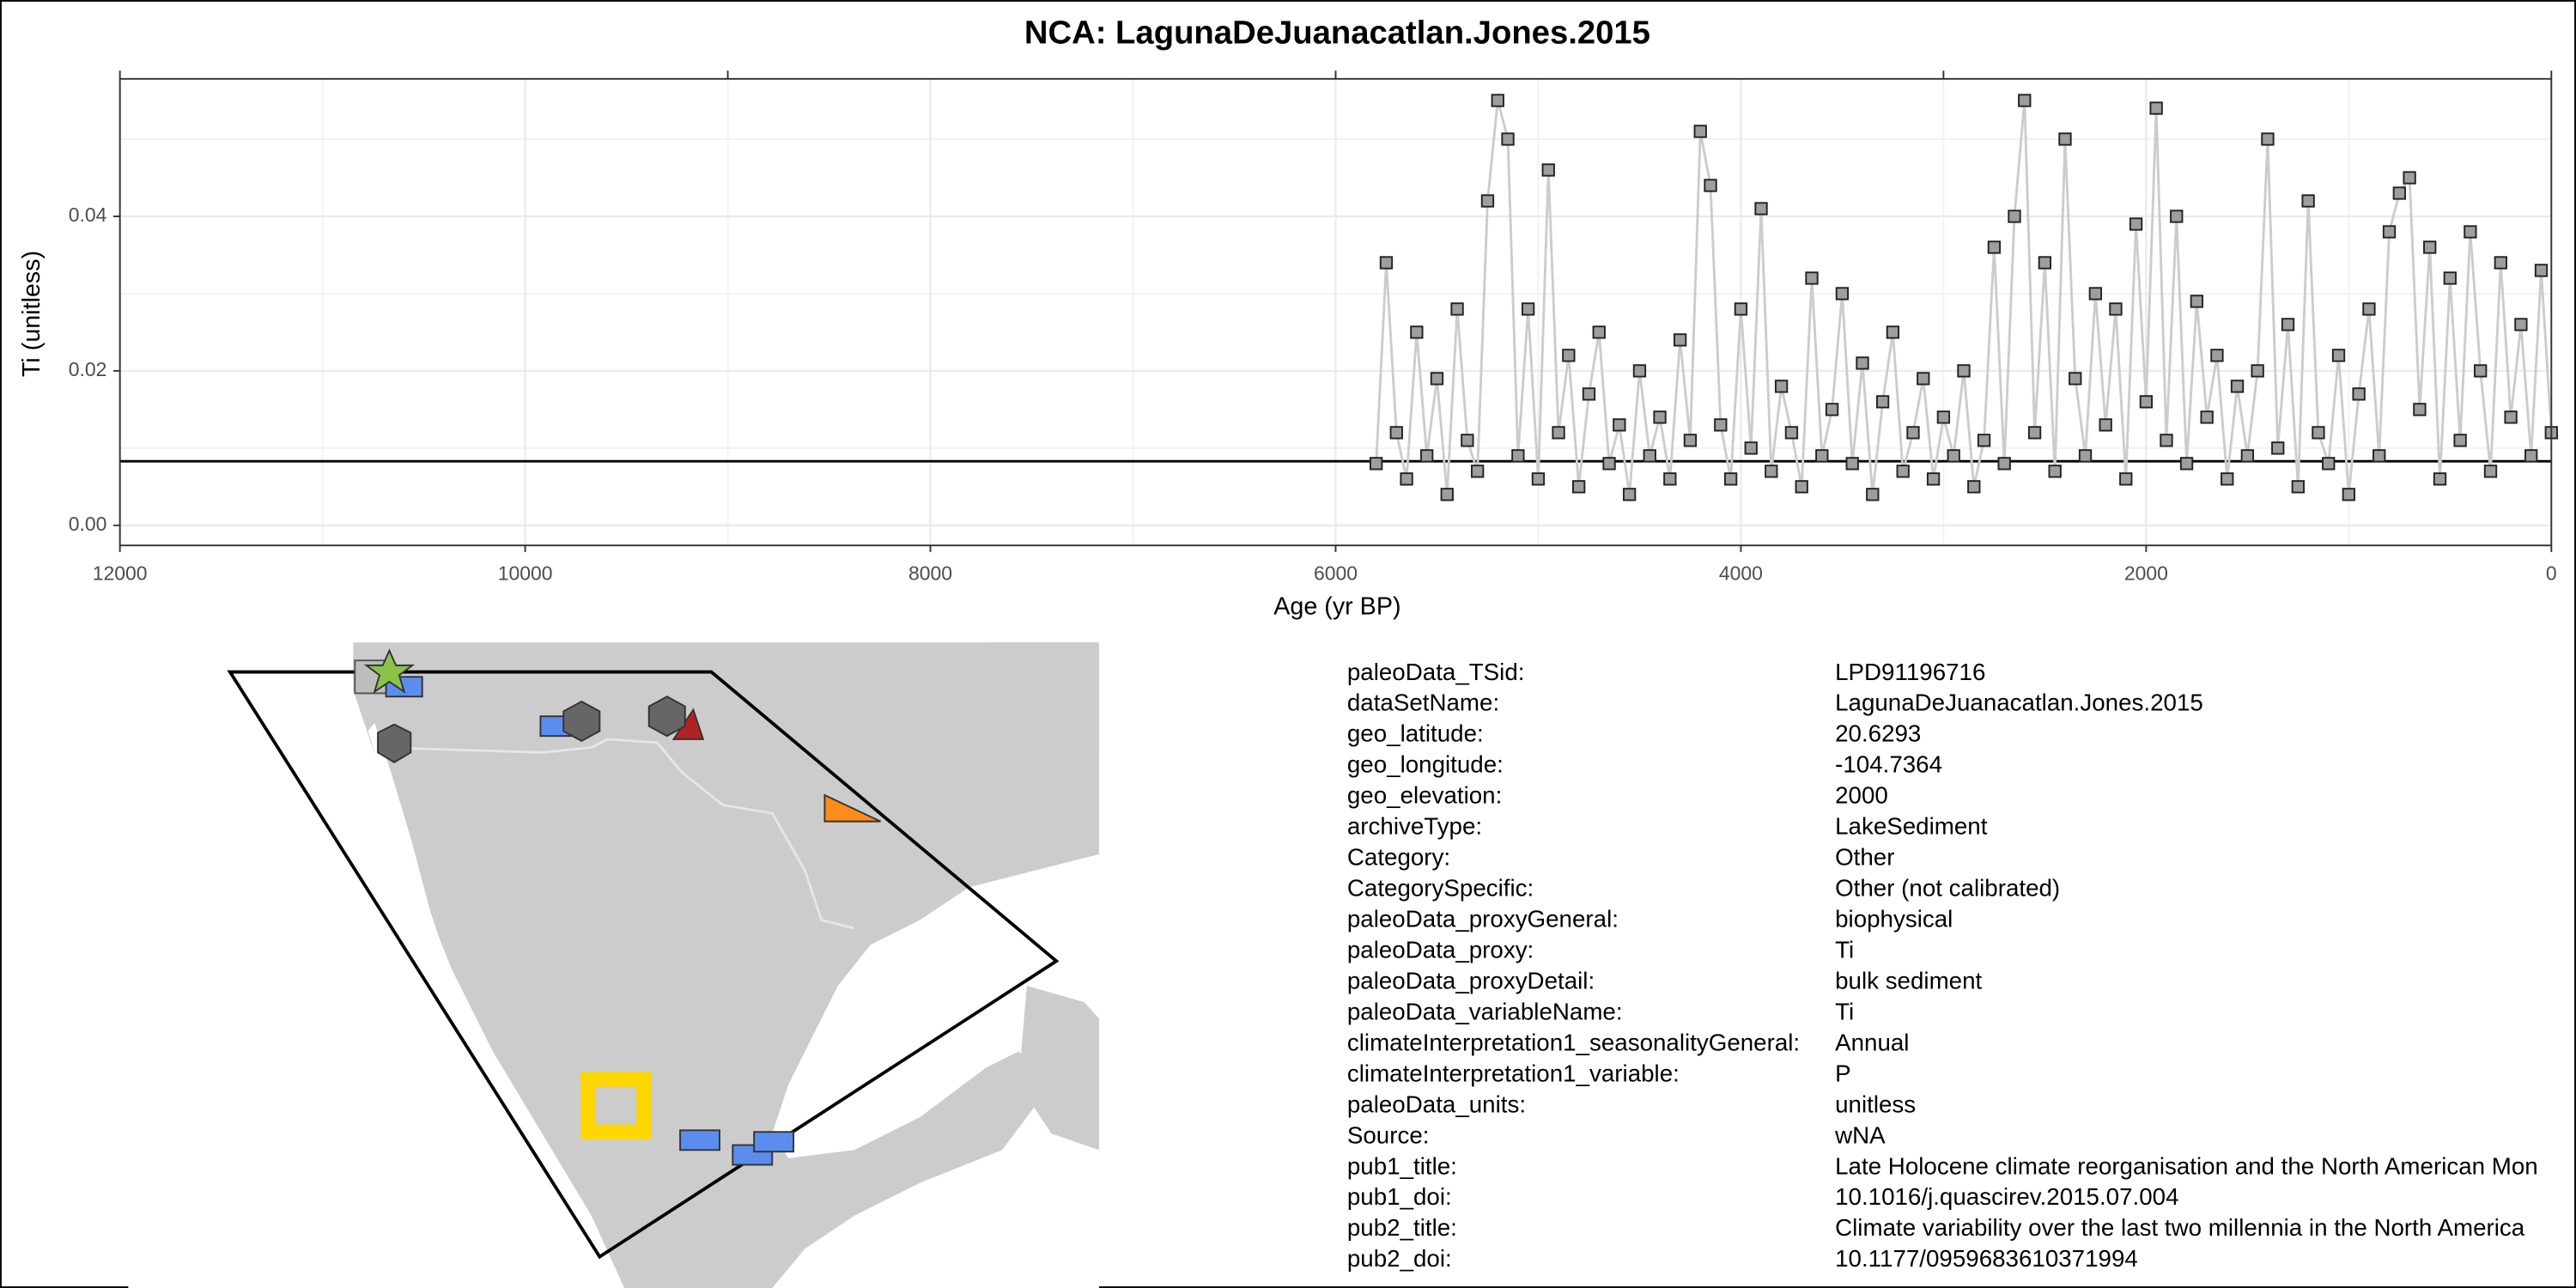 The width and height of the screenshot is (2576, 1288). What do you see at coordinates (1987, 1258) in the screenshot?
I see `metadata-value: 10.1177/0959683610371994` at bounding box center [1987, 1258].